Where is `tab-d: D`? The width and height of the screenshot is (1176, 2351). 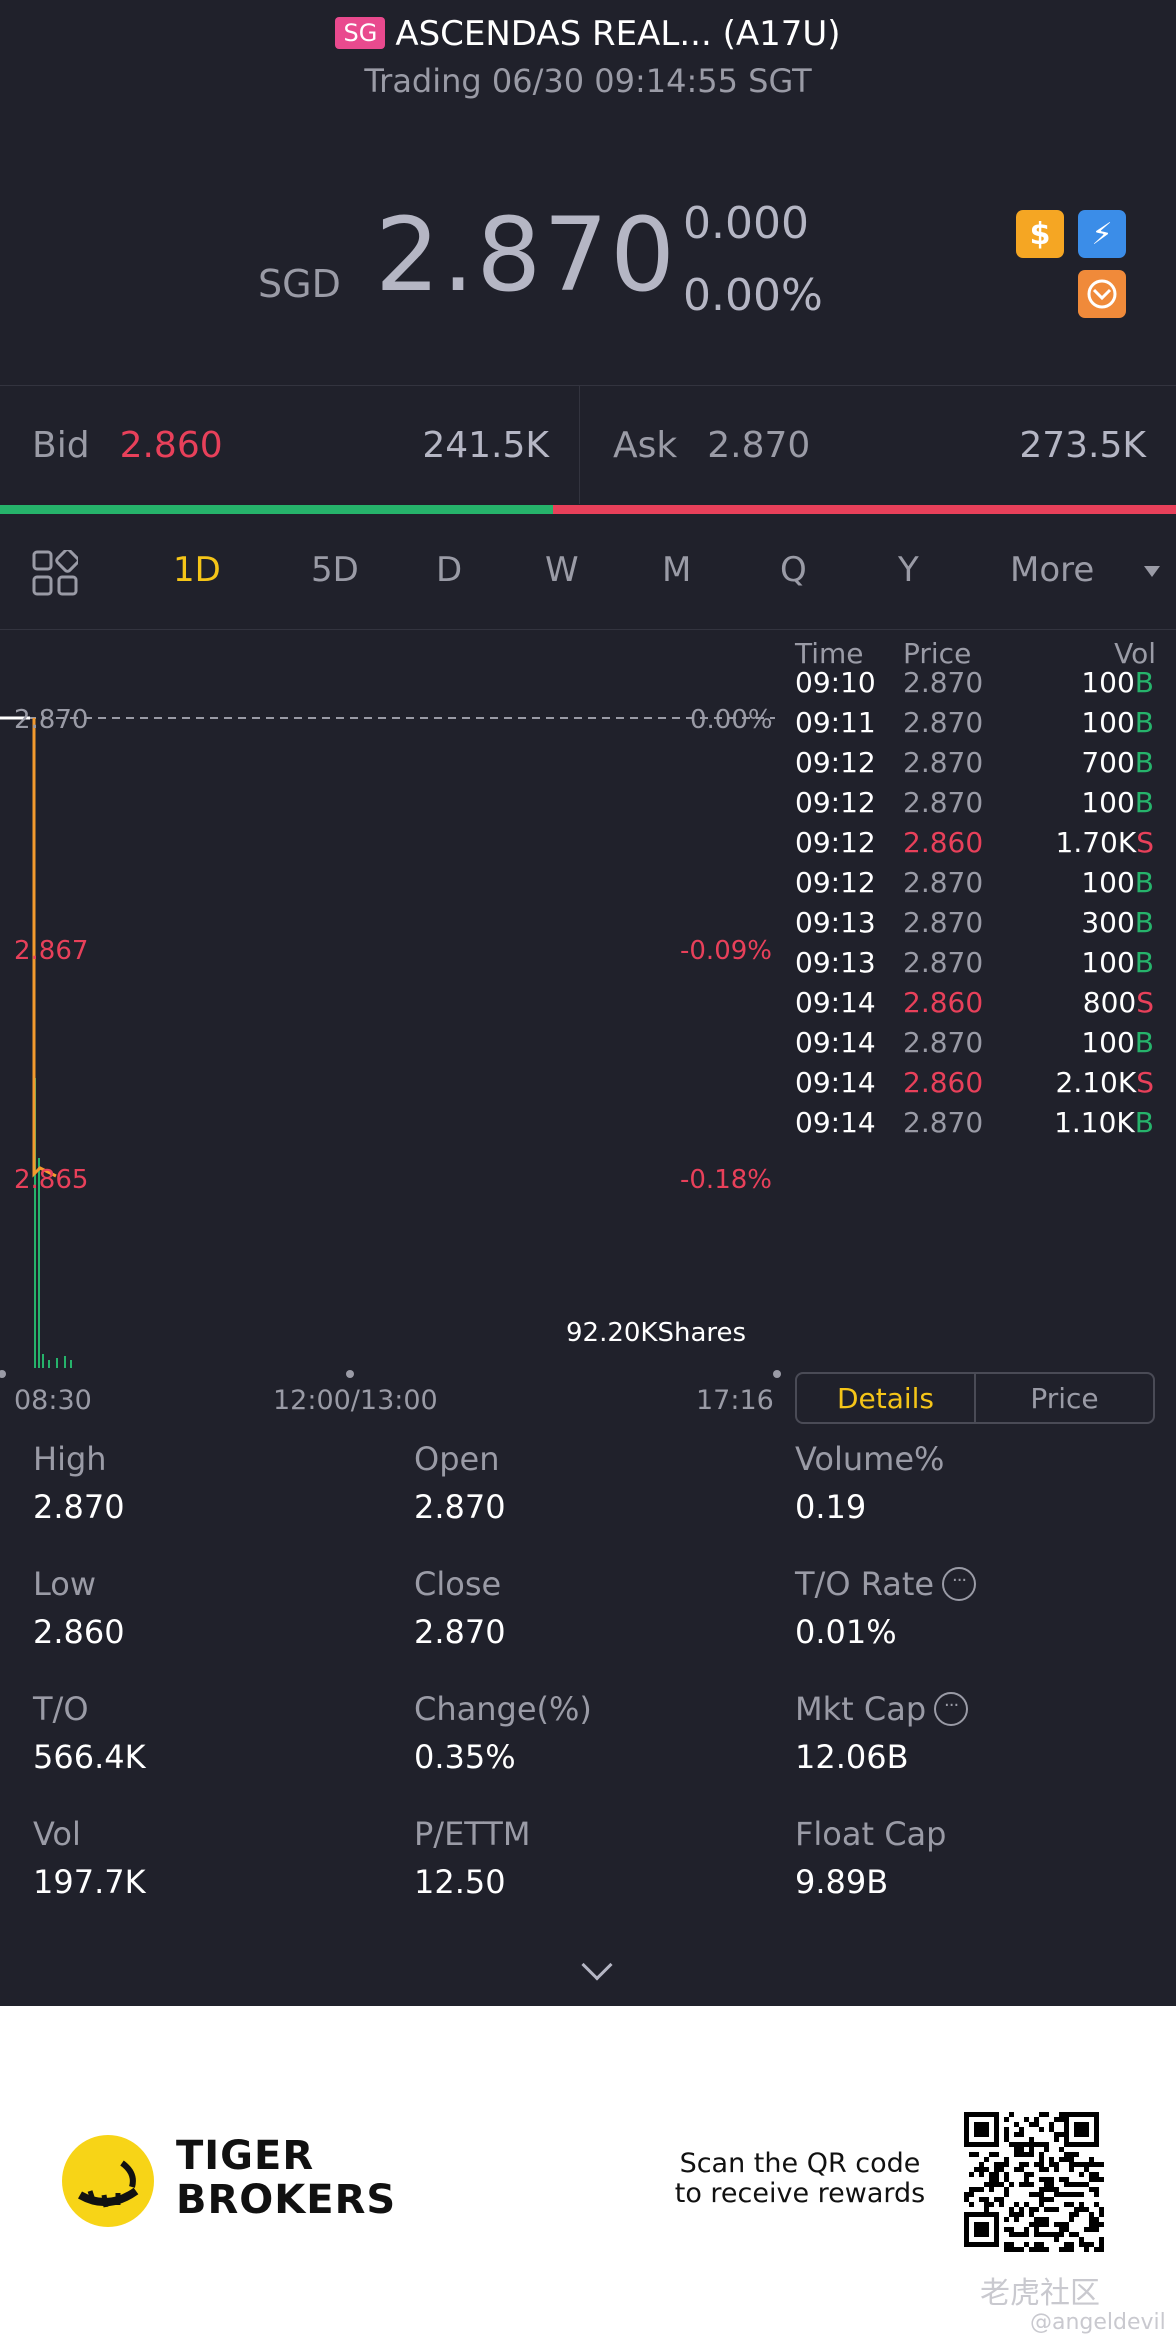
tab-d: D is located at coordinates (449, 570).